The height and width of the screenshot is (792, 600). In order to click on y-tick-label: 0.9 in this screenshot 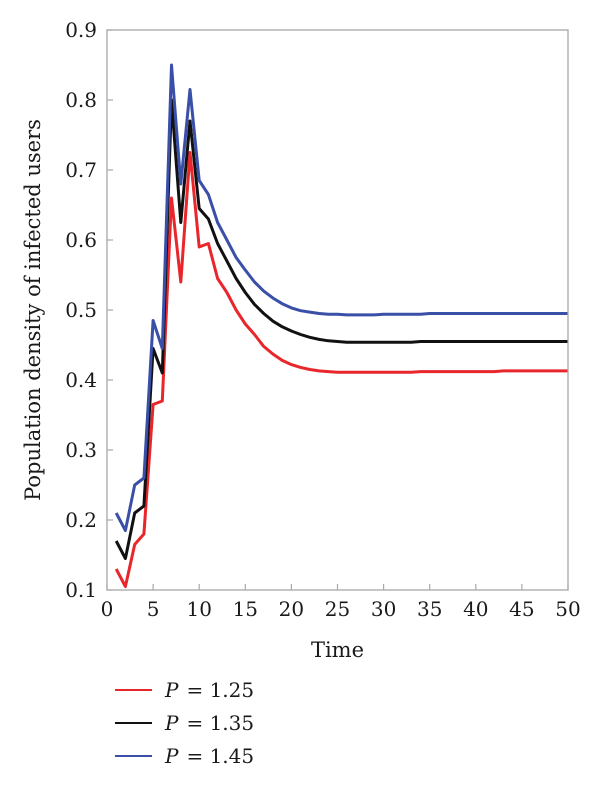, I will do `click(81, 30)`.